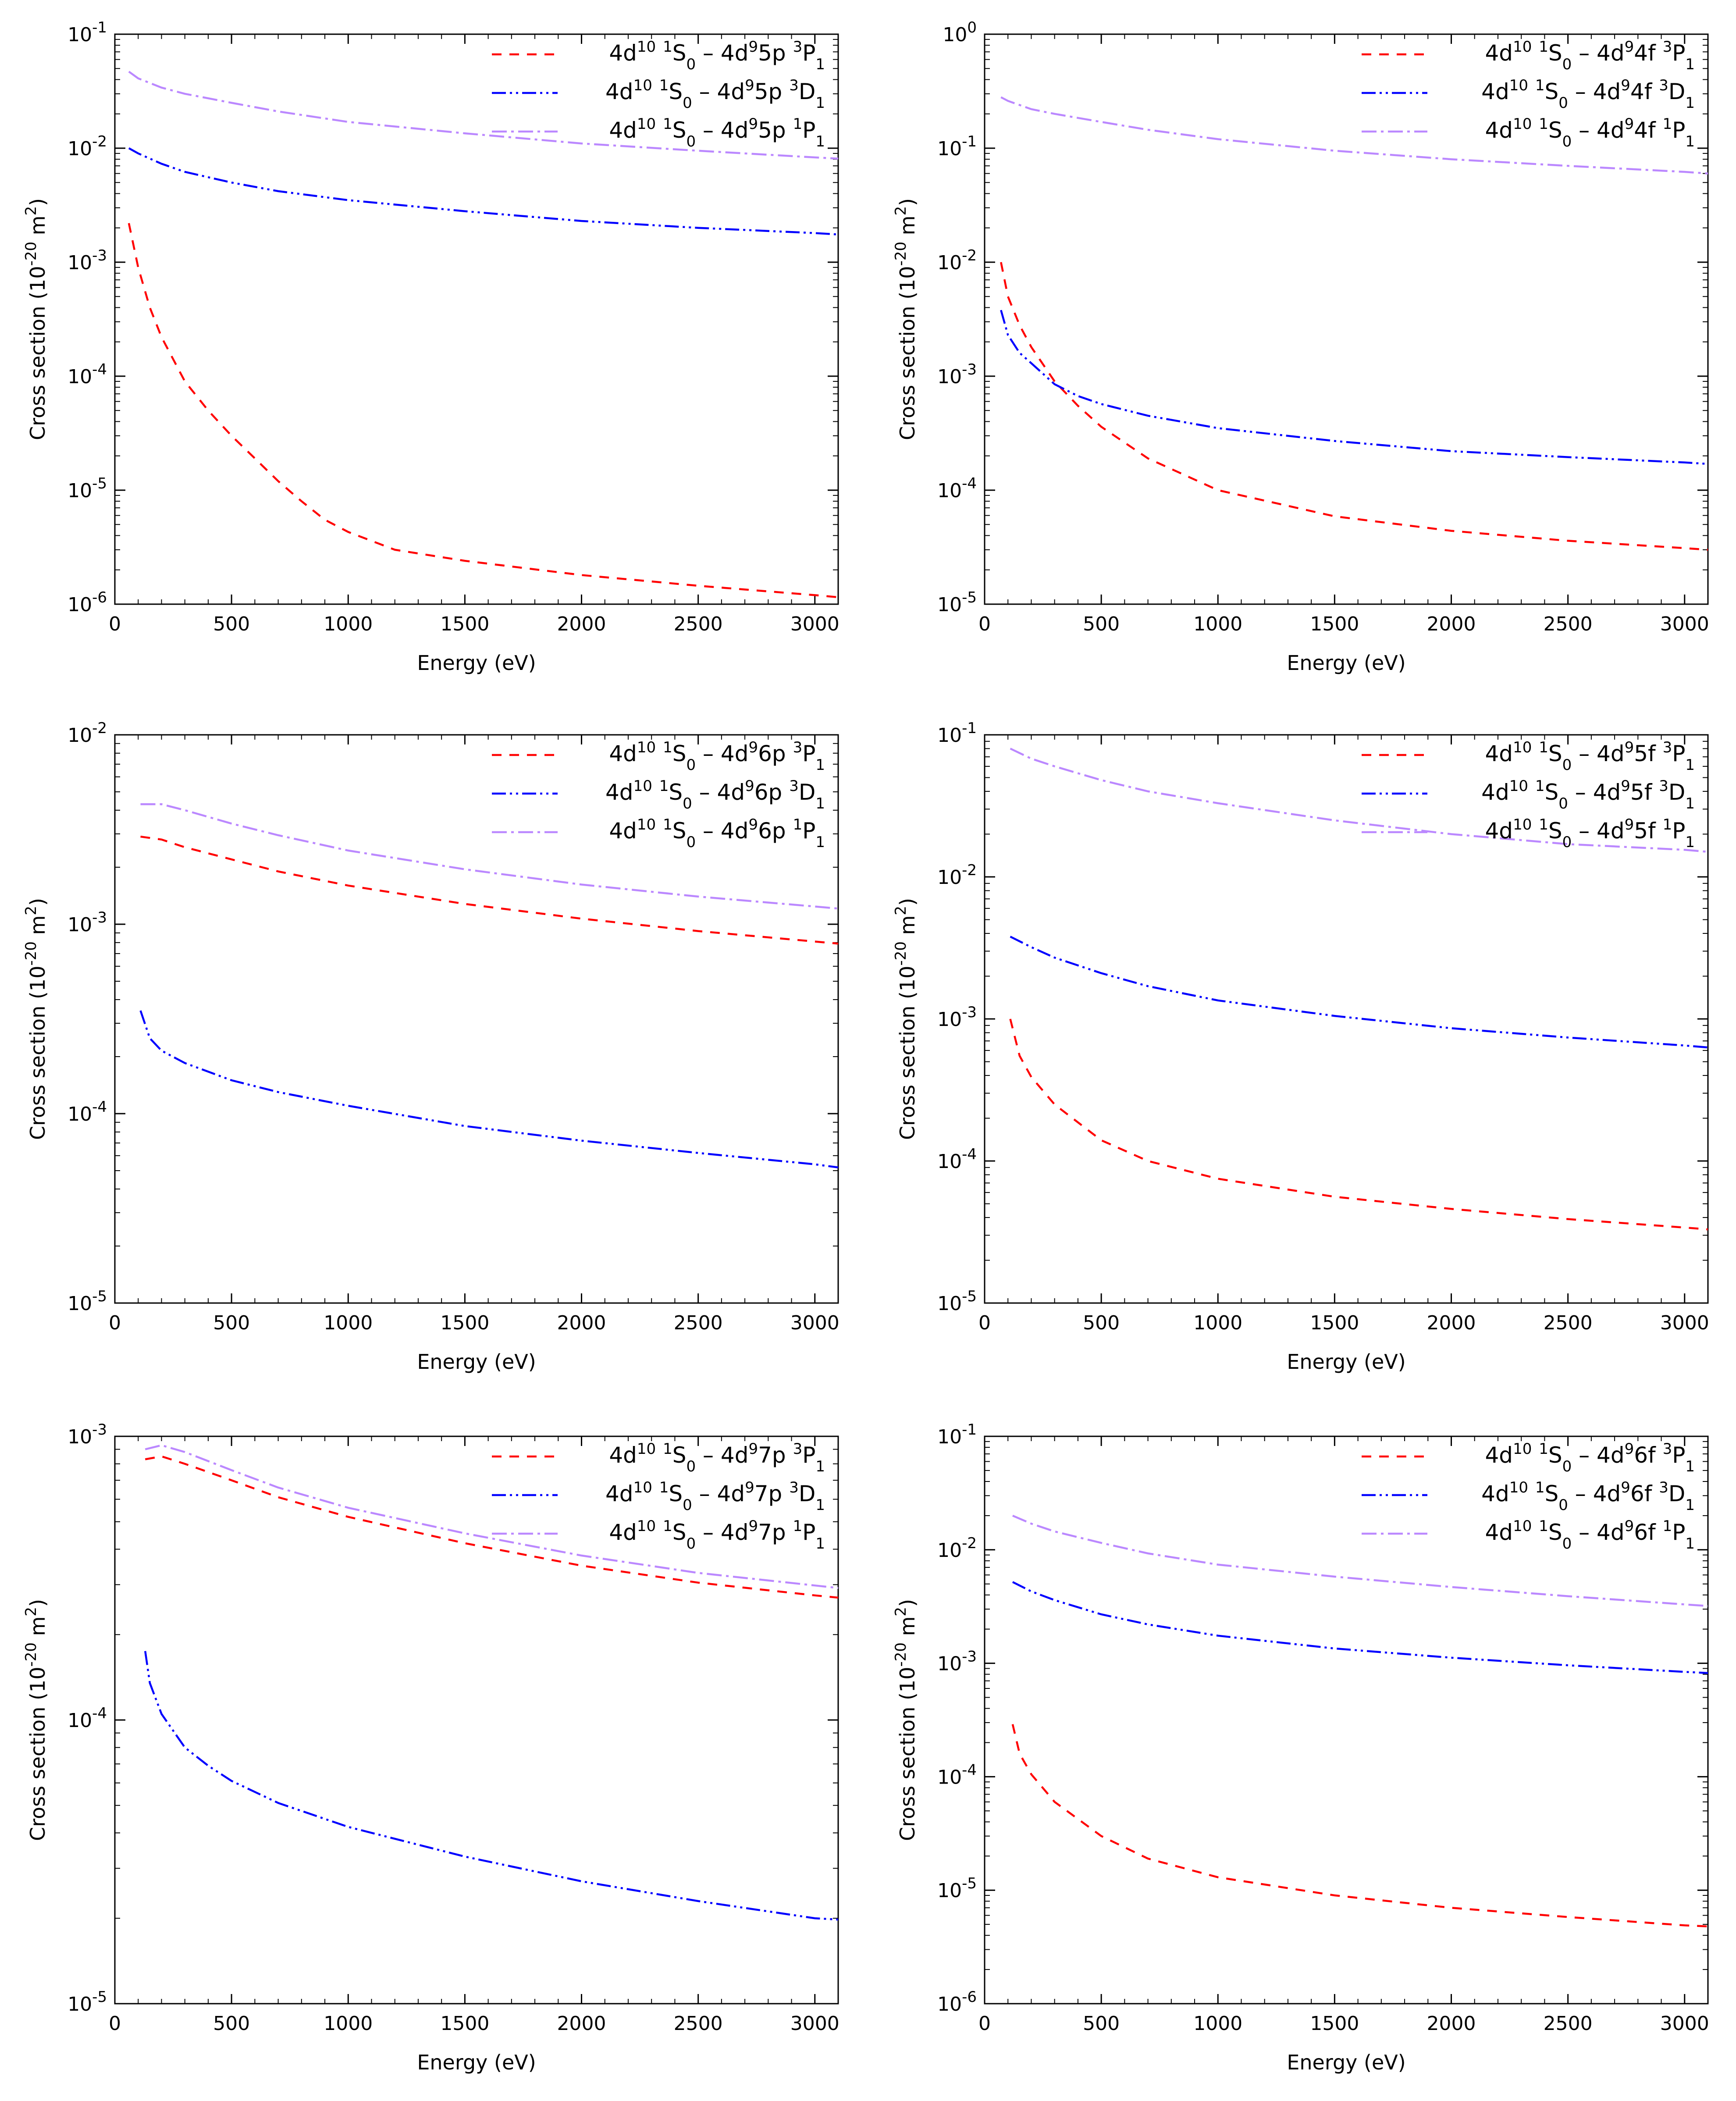 This screenshot has height=2101, width=1736. What do you see at coordinates (1590, 1457) in the screenshot?
I see `legend-label: 4d10 1S0 – 4d96f 3P1` at bounding box center [1590, 1457].